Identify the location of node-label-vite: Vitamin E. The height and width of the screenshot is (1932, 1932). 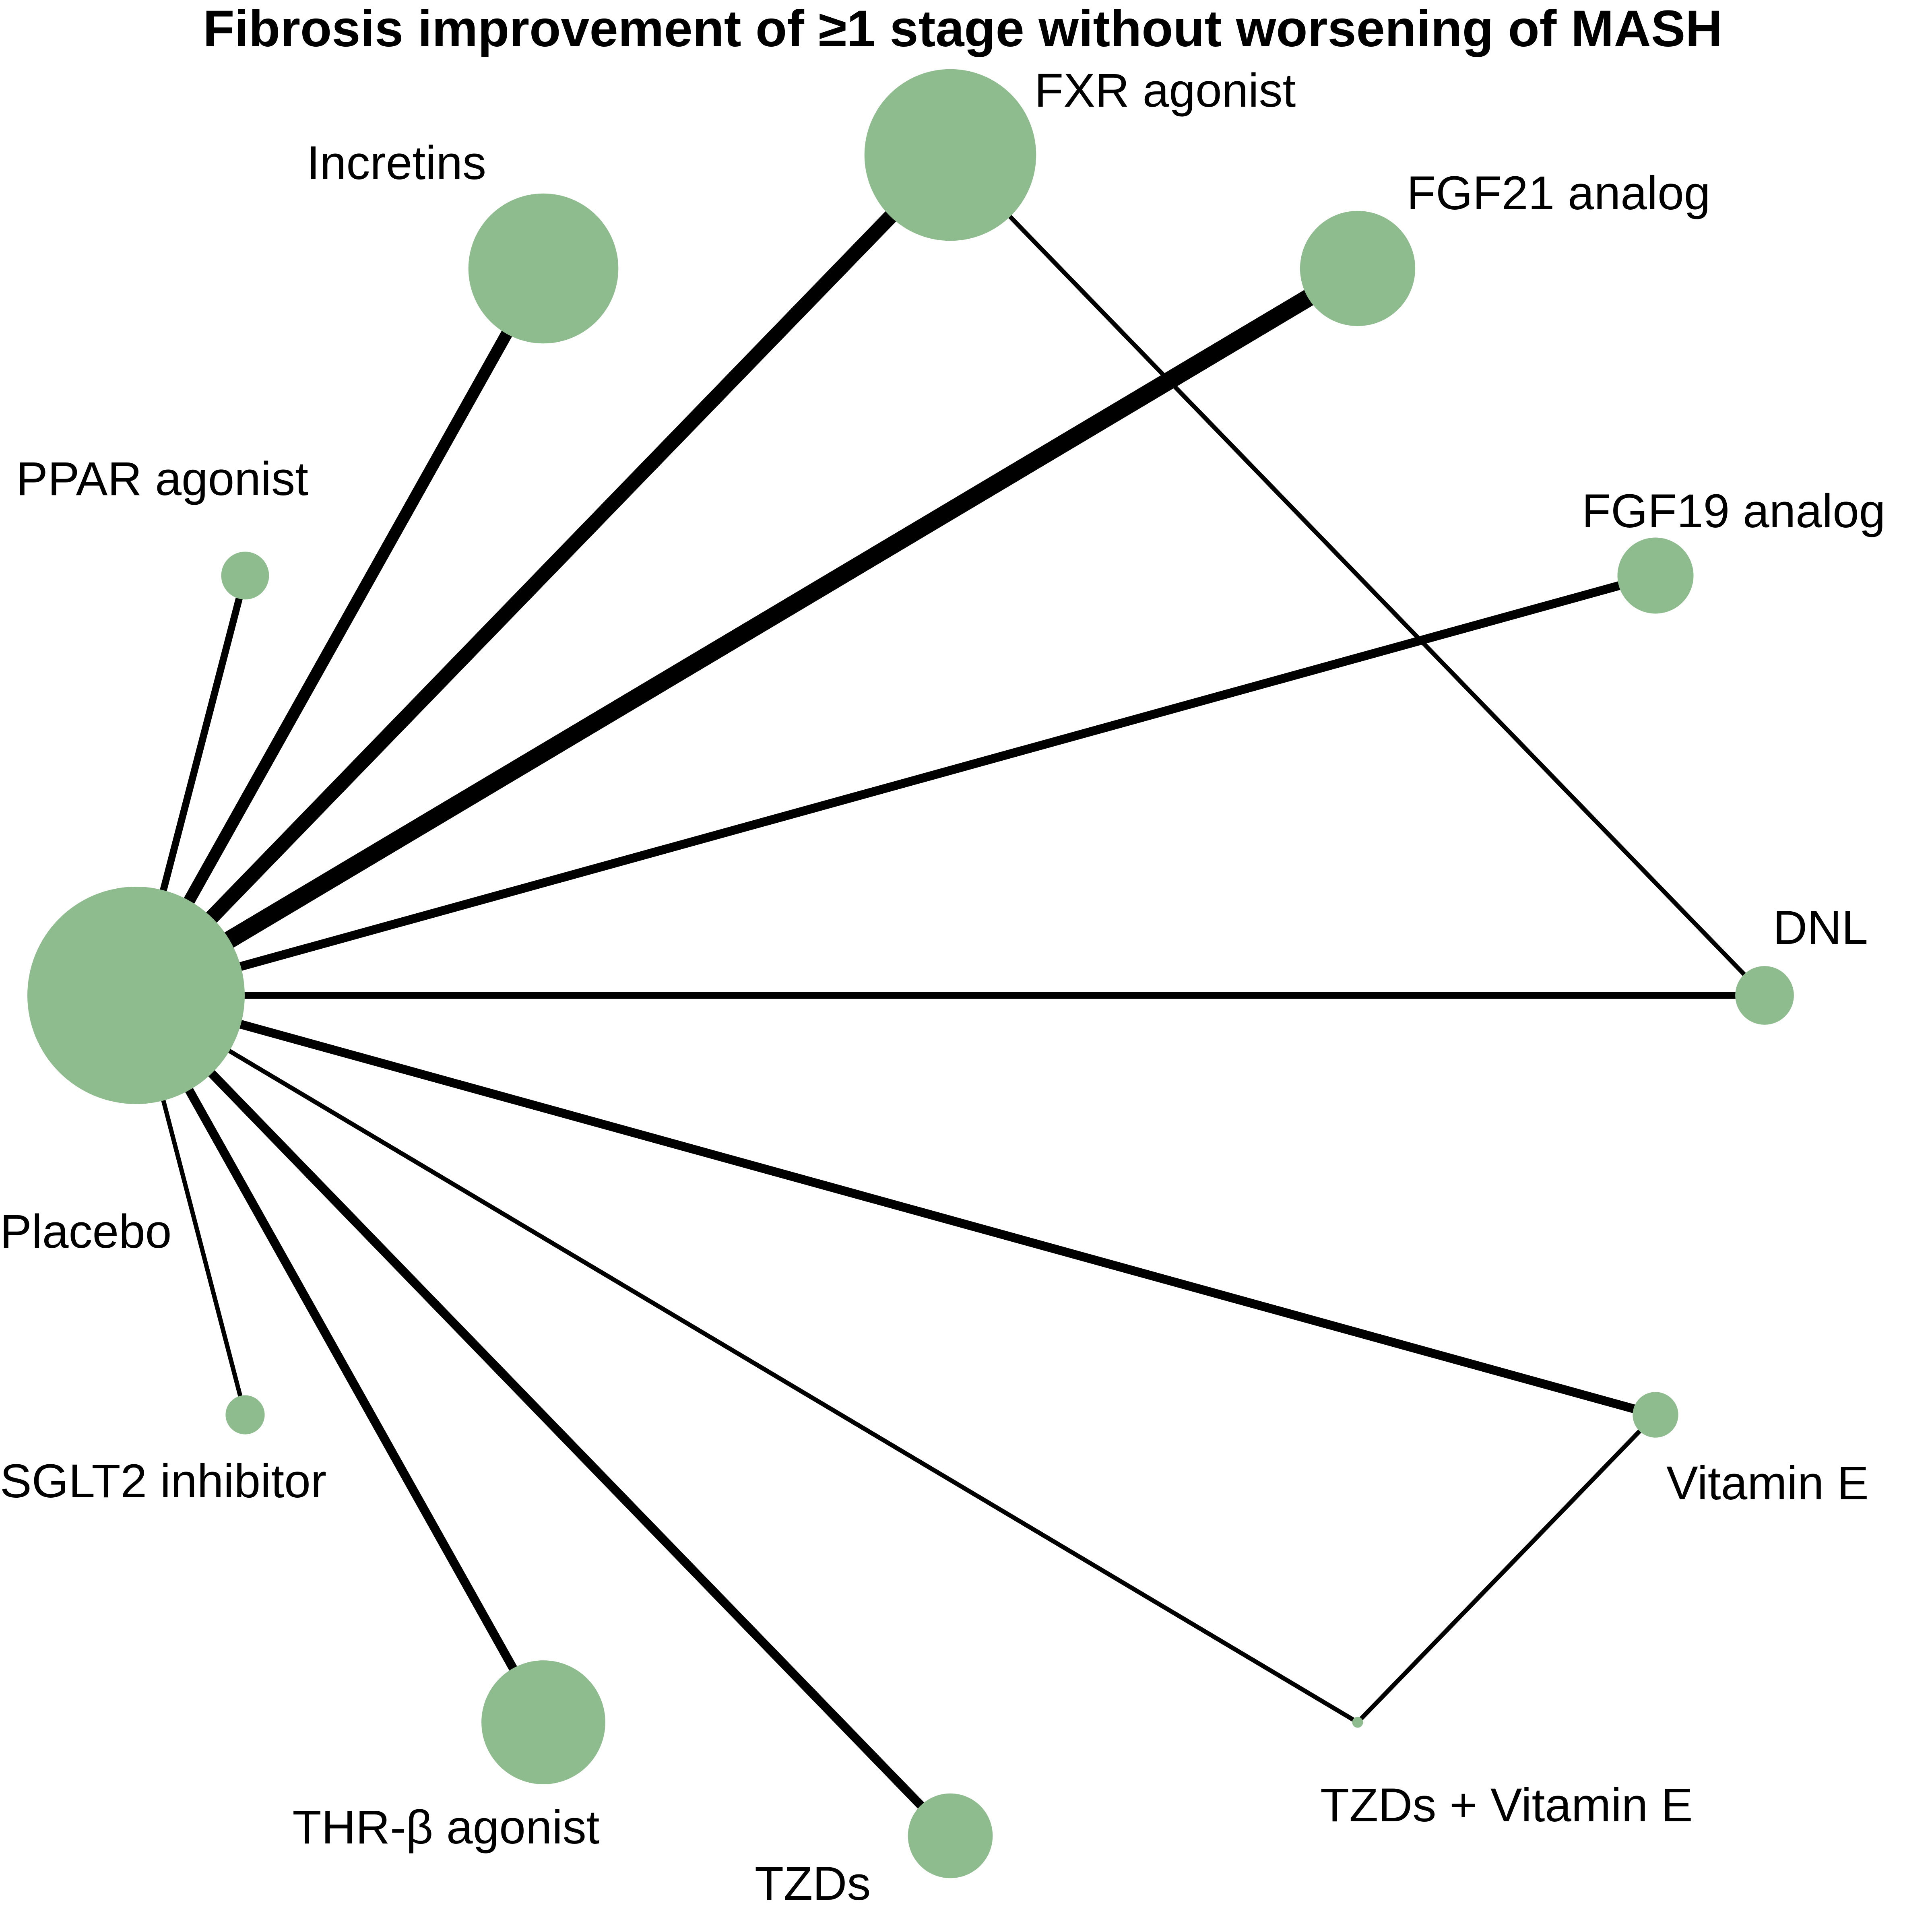
(1768, 1483).